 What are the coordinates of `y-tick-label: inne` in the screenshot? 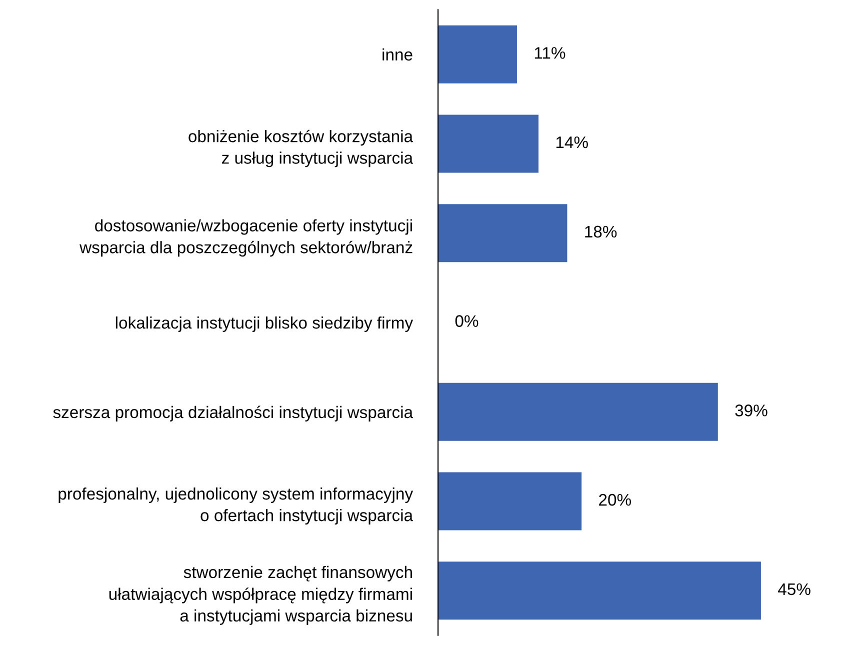 It's located at (397, 54).